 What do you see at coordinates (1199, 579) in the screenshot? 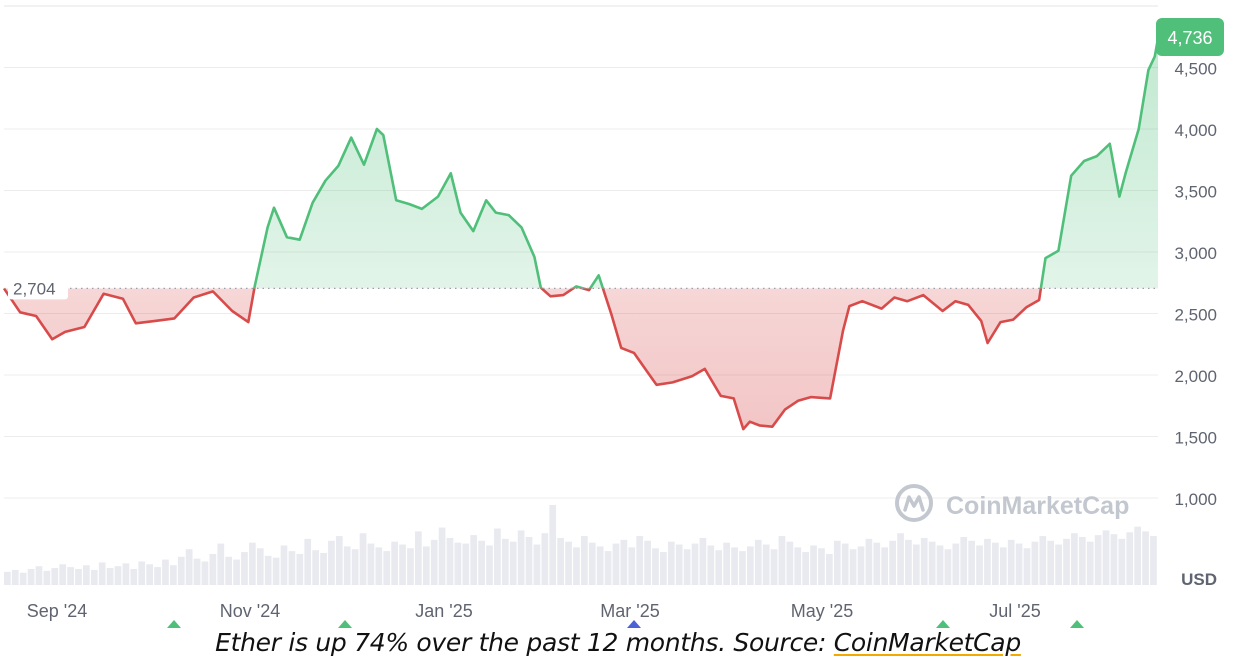
I see `y-unit-label: USD` at bounding box center [1199, 579].